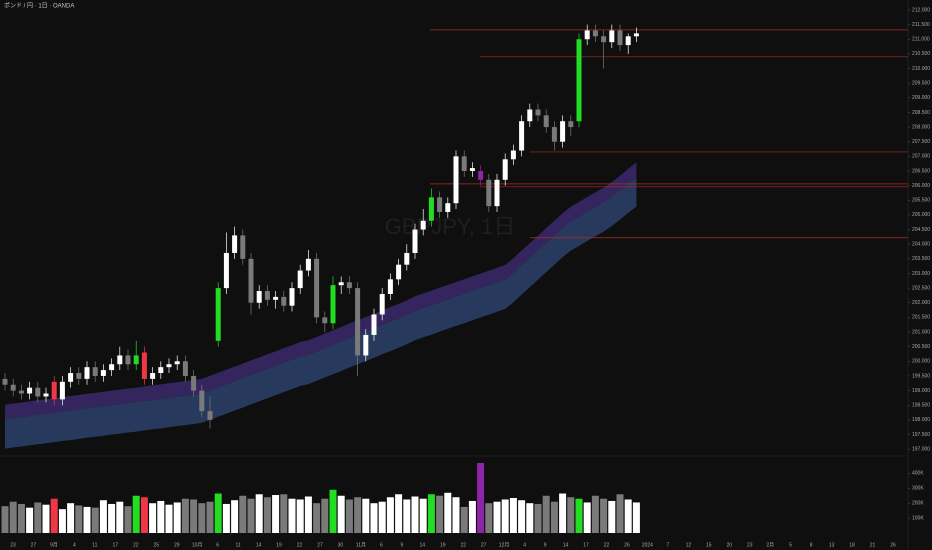  I want to click on x-tick-label: 11, so click(238, 545).